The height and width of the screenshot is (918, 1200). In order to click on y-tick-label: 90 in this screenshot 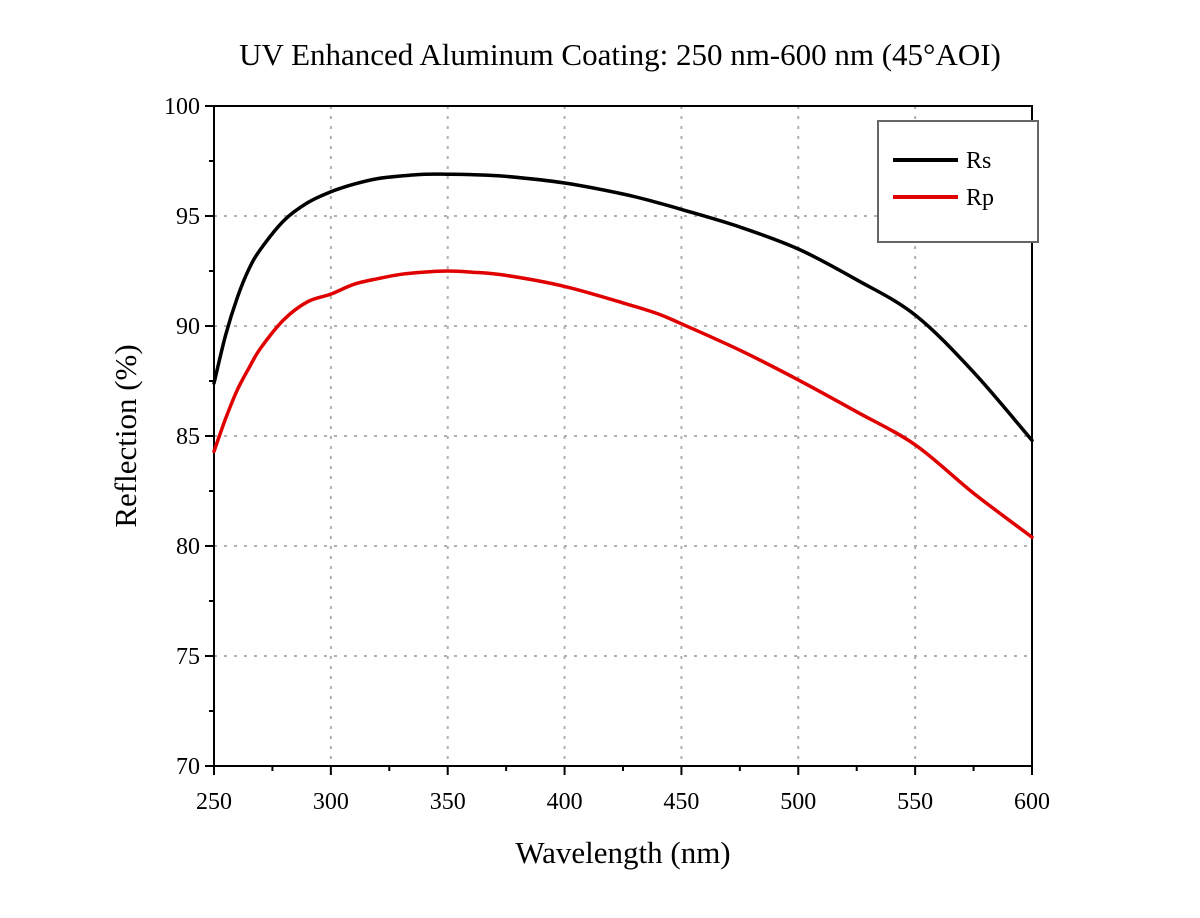, I will do `click(188, 327)`.